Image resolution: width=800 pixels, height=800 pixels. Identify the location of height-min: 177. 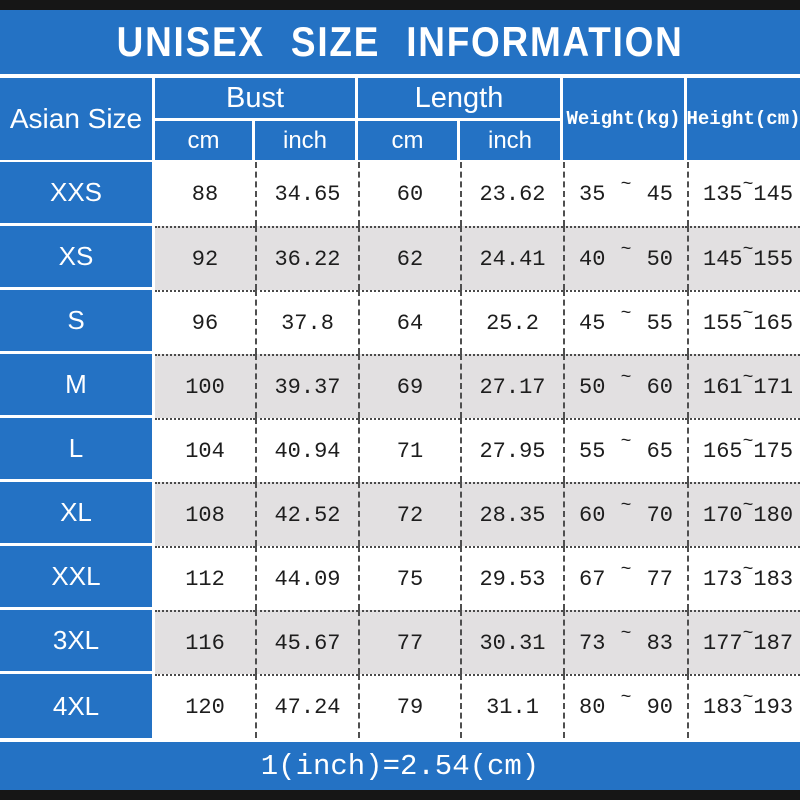
(723, 643).